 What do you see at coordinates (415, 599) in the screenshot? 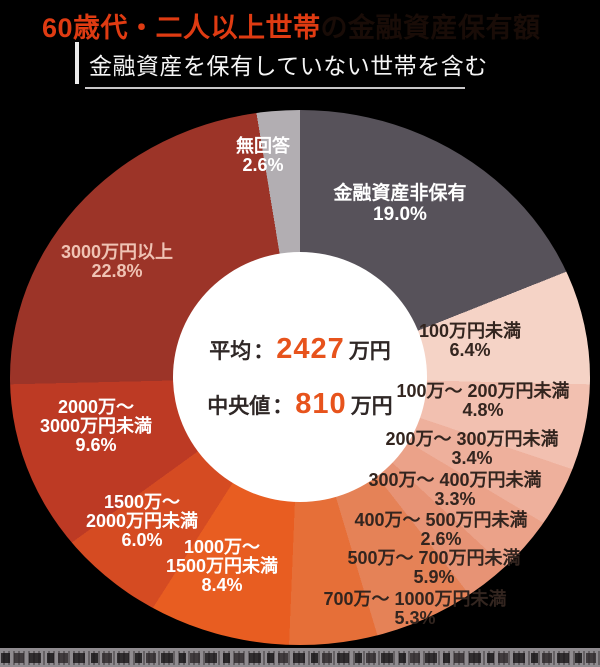
I see `segment-label-line: 700万〜 1000万円未満` at bounding box center [415, 599].